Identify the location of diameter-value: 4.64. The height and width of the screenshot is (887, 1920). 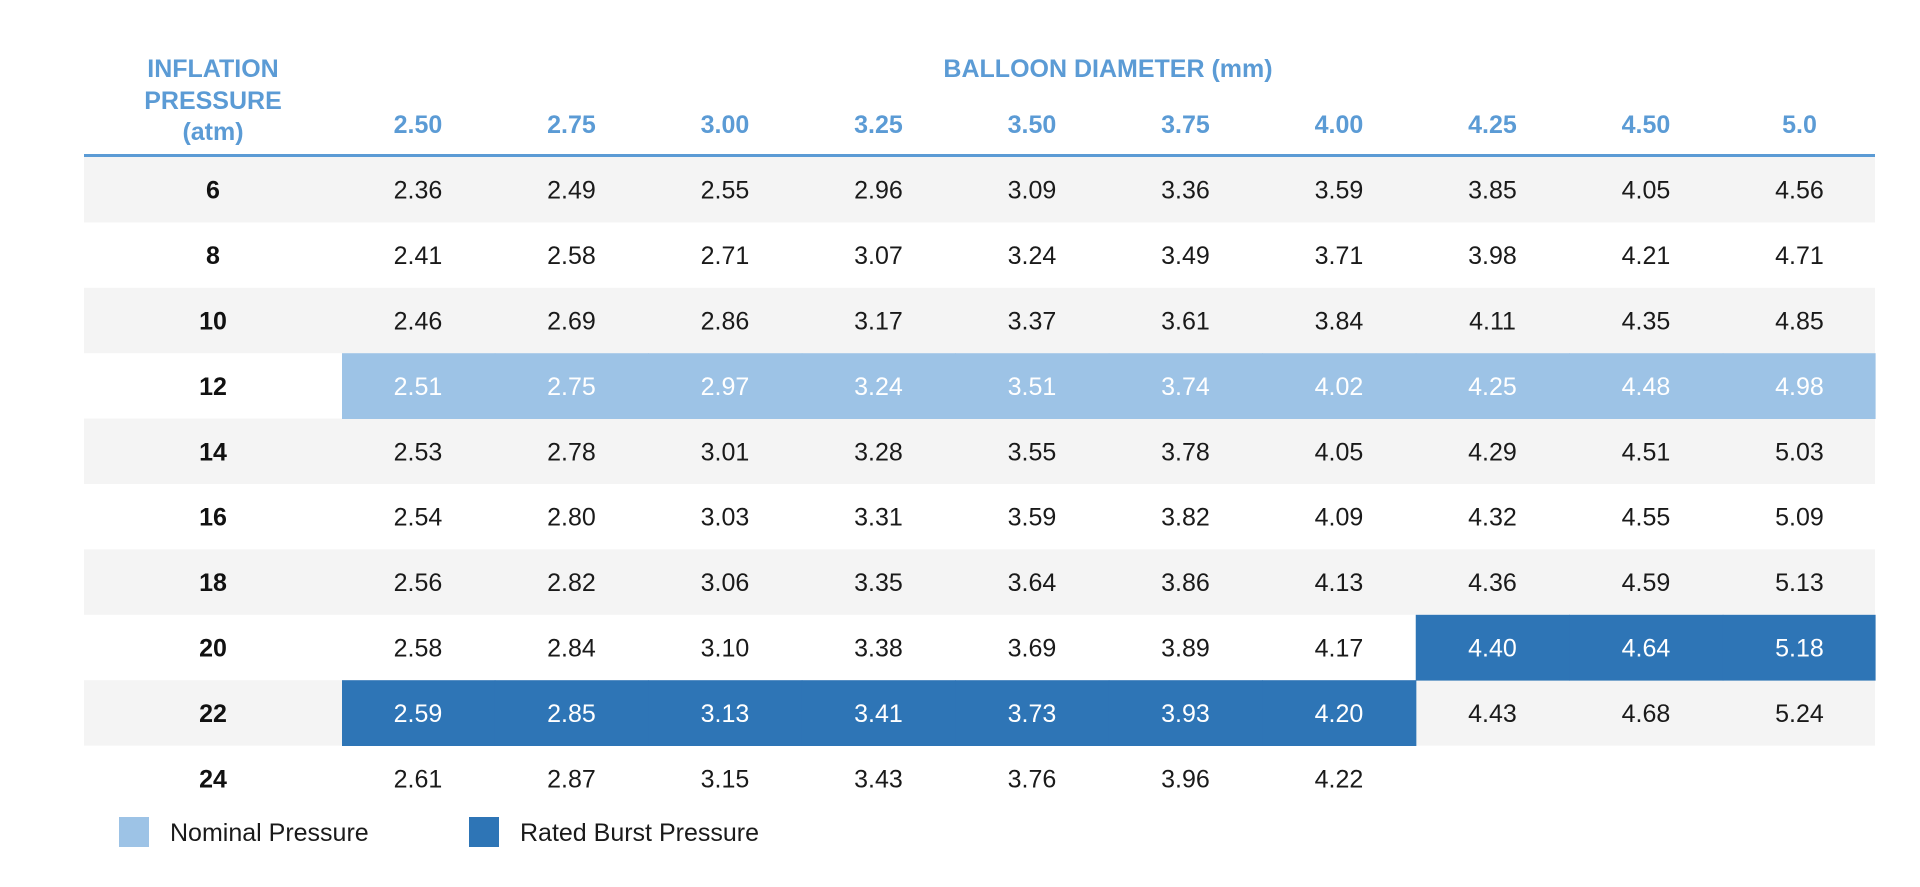
(1646, 649).